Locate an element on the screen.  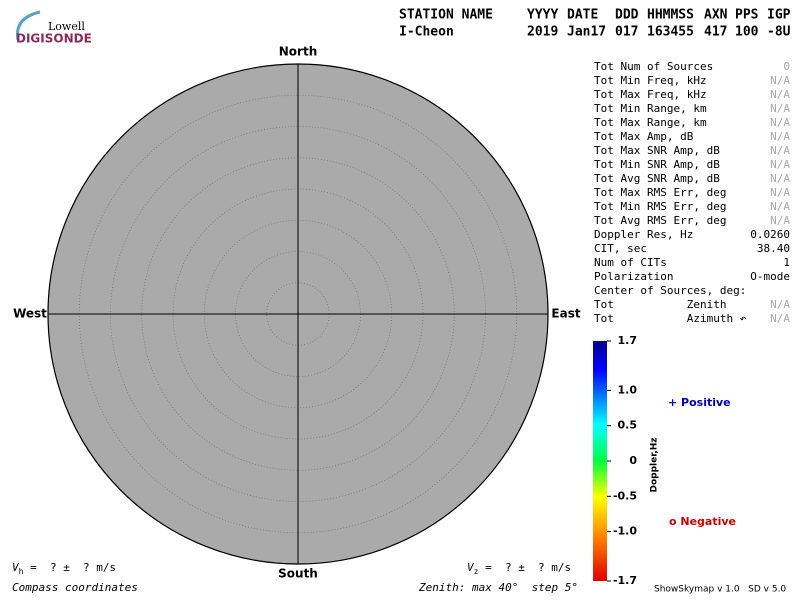
colorbar-tick-label: 1.7 is located at coordinates (628, 340).